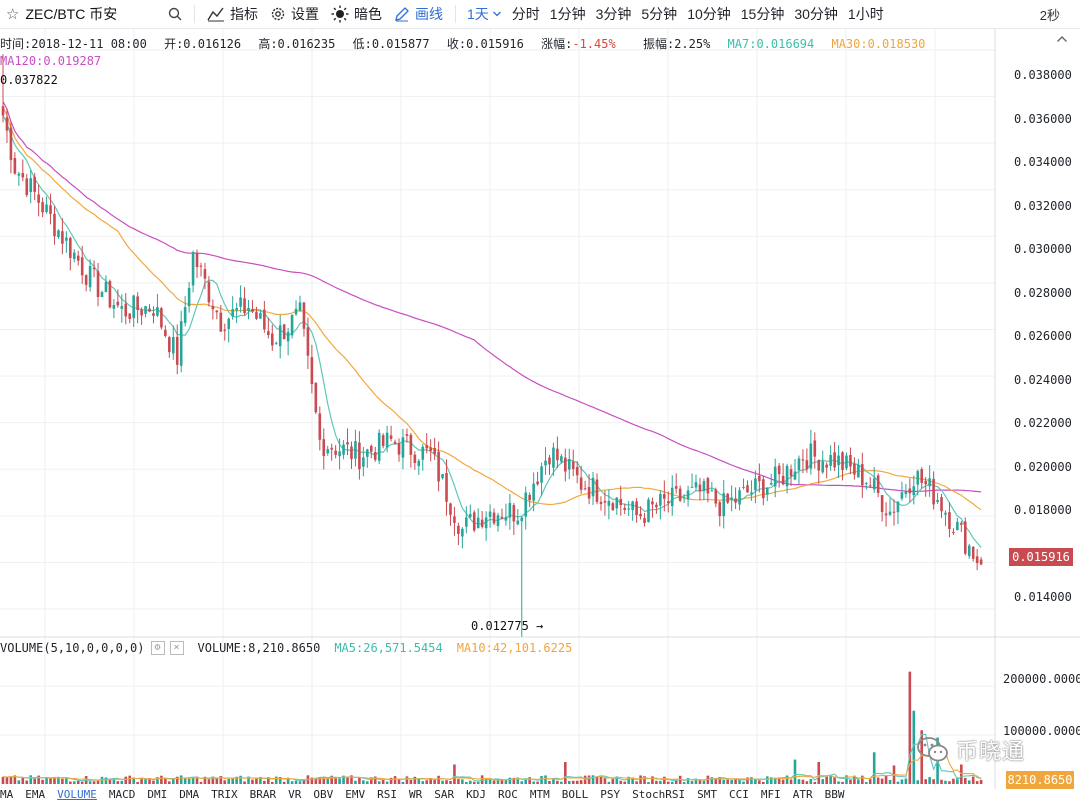 The image size is (1080, 801). What do you see at coordinates (224, 795) in the screenshot?
I see `indicator-tab-trix: TRIX` at bounding box center [224, 795].